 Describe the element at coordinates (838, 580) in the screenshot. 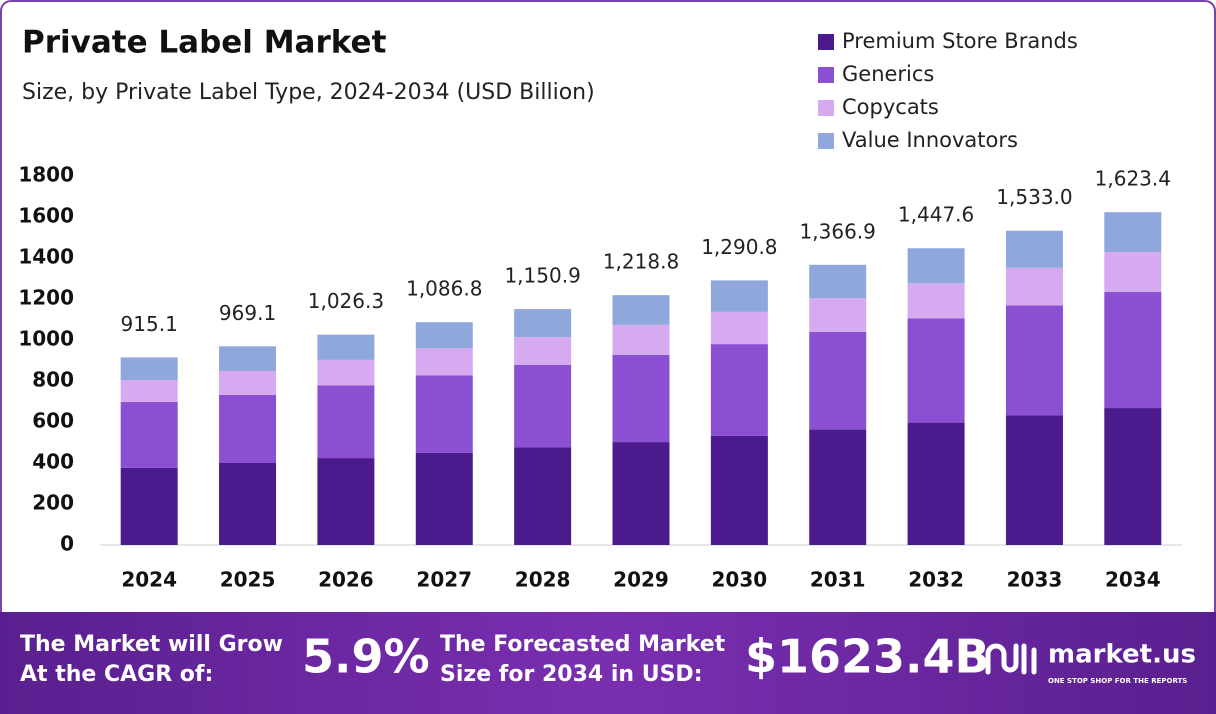

I see `x-tick-label: 2031` at that location.